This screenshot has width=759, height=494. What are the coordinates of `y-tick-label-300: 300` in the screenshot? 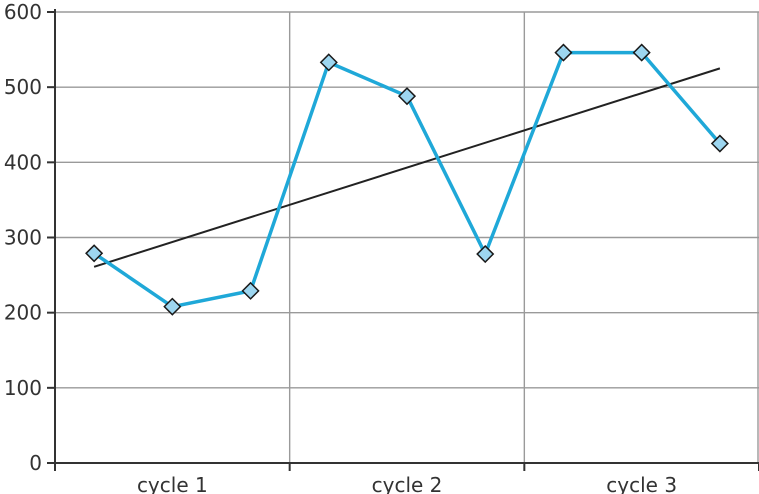 It's located at (23, 238).